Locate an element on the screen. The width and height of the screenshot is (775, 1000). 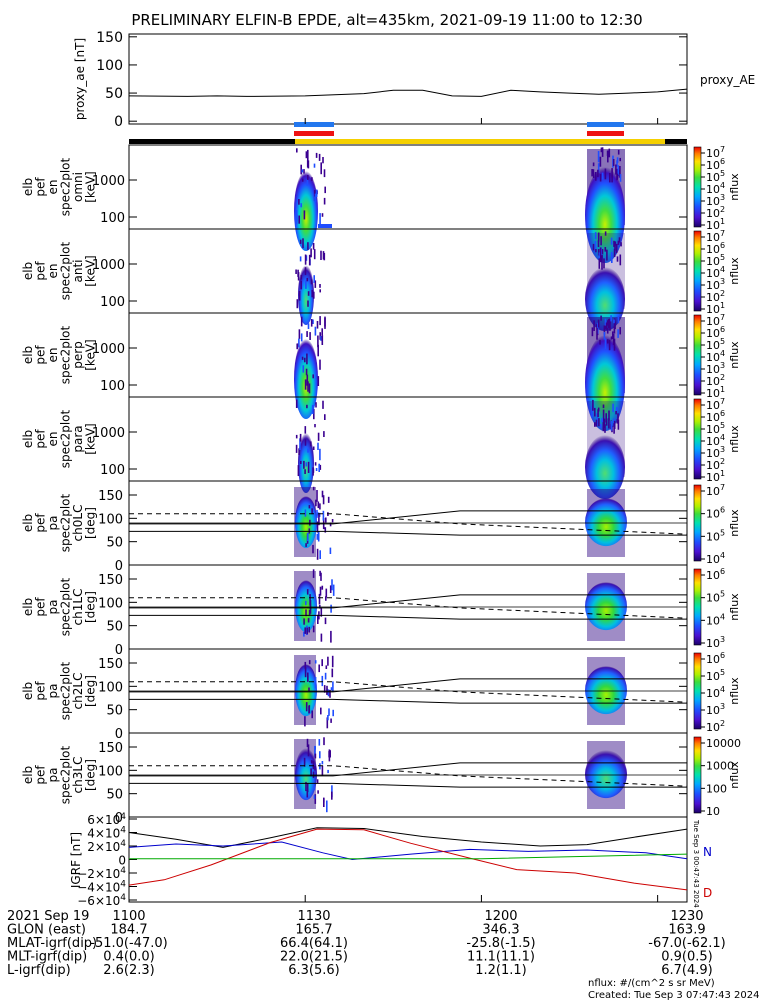
energy-panel-4-colorbar-tick-label: 10¹ is located at coordinates (715, 476).